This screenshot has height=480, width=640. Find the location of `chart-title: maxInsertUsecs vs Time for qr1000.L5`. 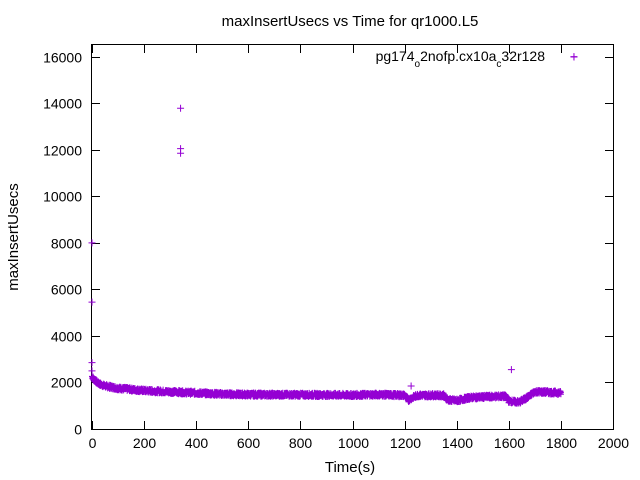

chart-title: maxInsertUsecs vs Time for qr1000.L5 is located at coordinates (350, 21).